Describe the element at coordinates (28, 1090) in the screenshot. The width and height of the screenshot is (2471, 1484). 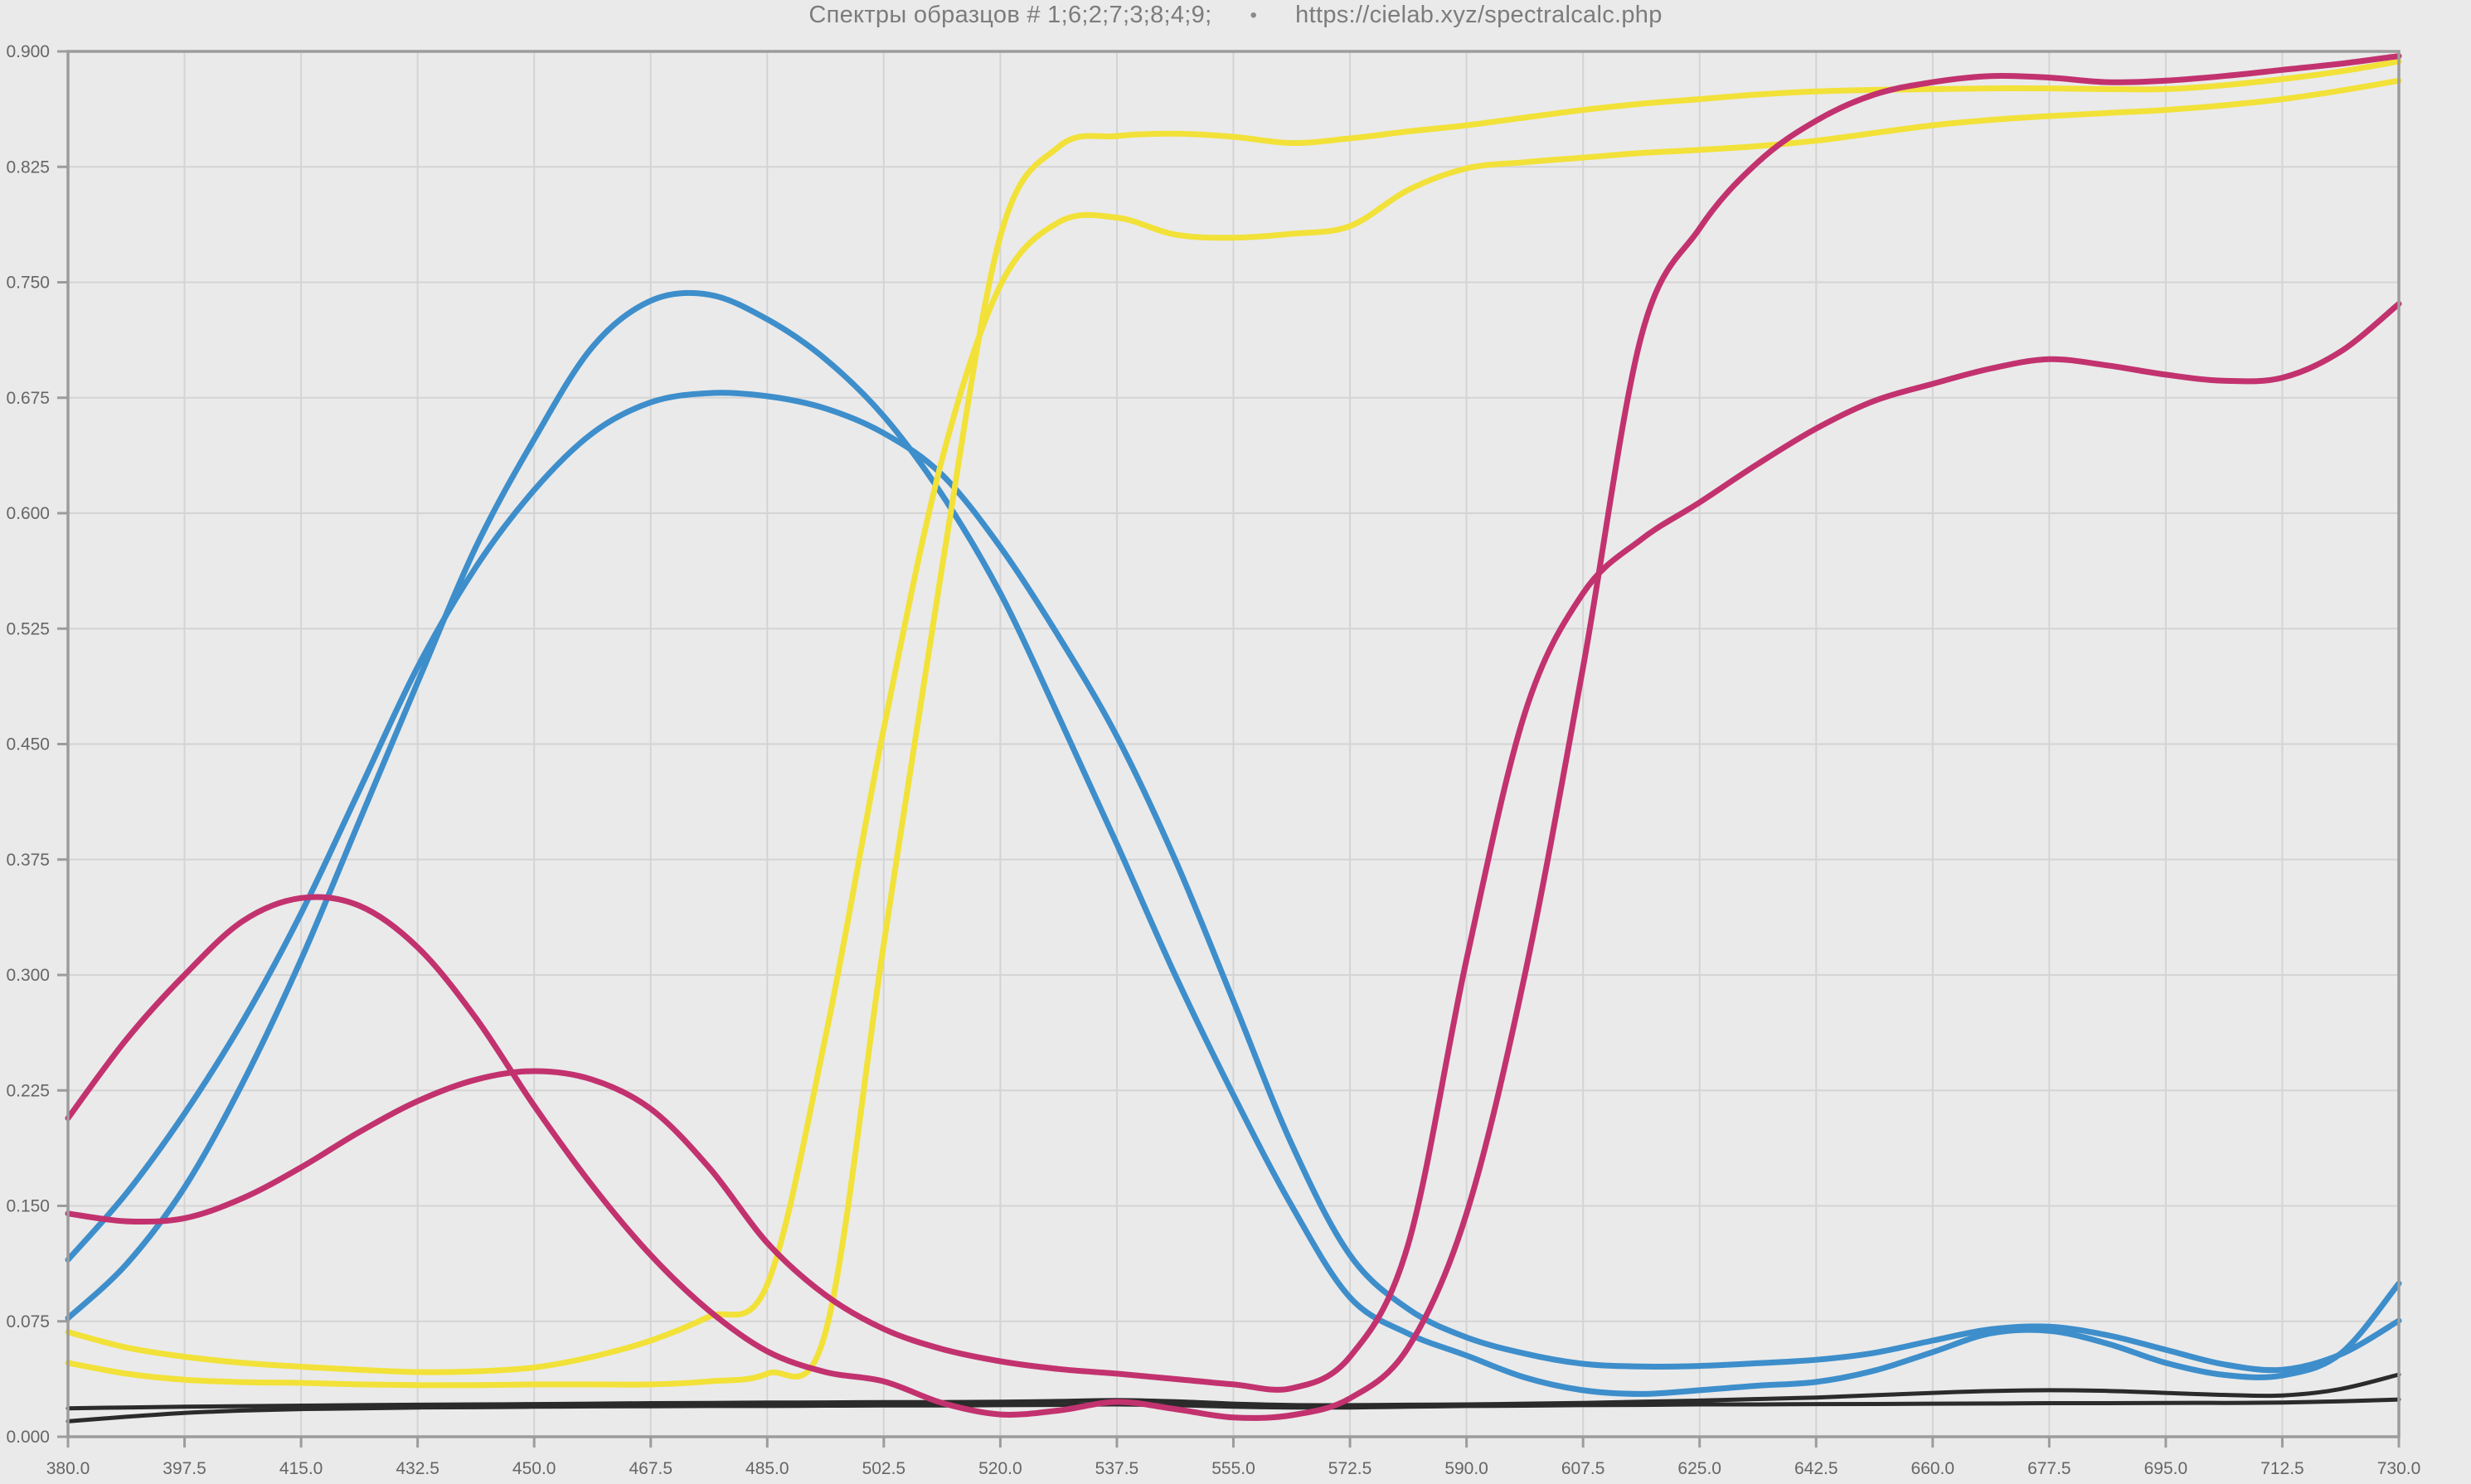
I see `y-tick-label: 0.225` at that location.